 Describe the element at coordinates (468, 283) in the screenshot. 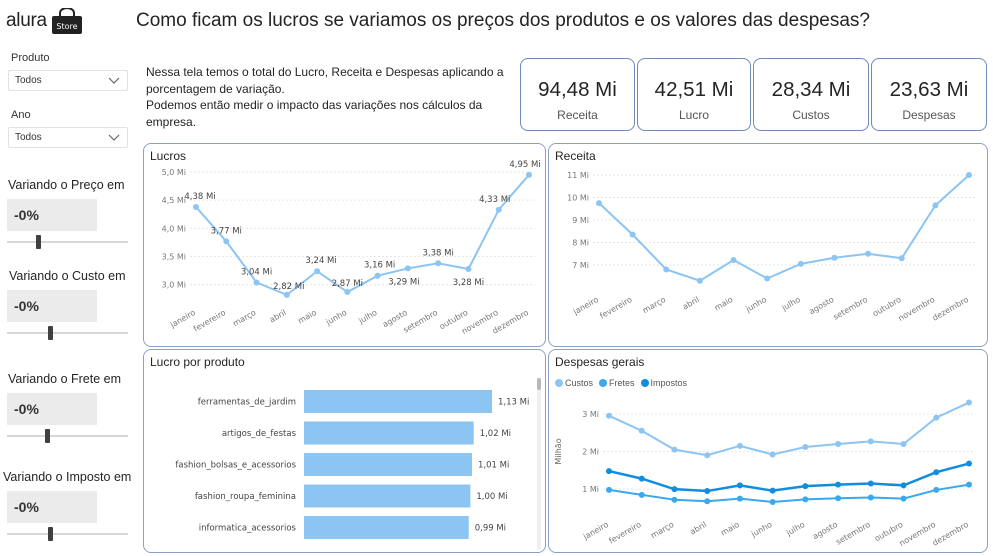

I see `data-label: 3,28 Mi` at that location.